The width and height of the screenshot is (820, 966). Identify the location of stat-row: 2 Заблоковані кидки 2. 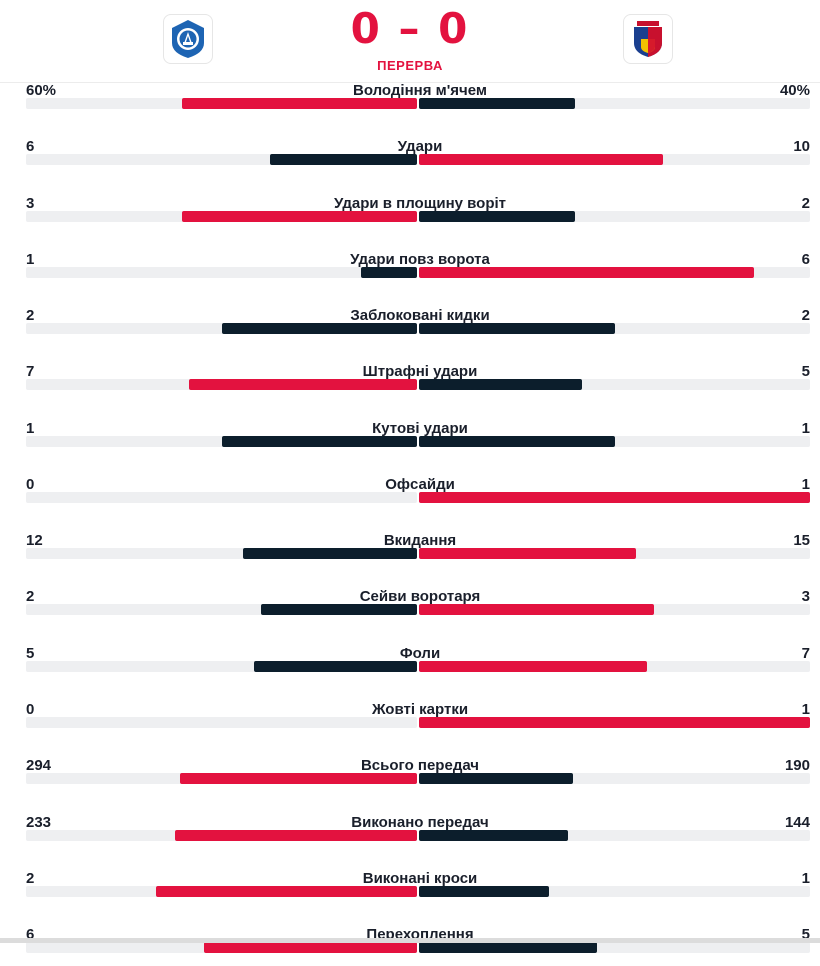
(410, 327).